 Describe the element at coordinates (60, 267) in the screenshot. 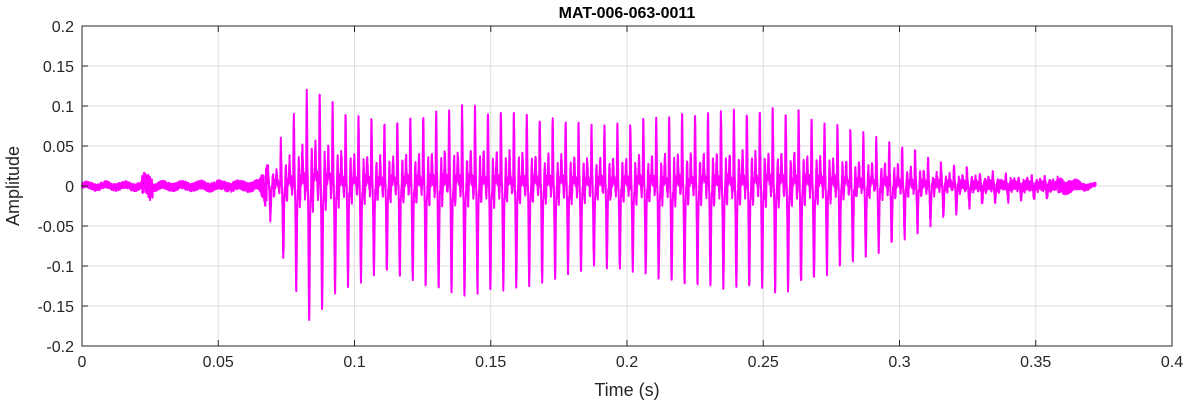

I see `y-tick-label: -0.1` at that location.